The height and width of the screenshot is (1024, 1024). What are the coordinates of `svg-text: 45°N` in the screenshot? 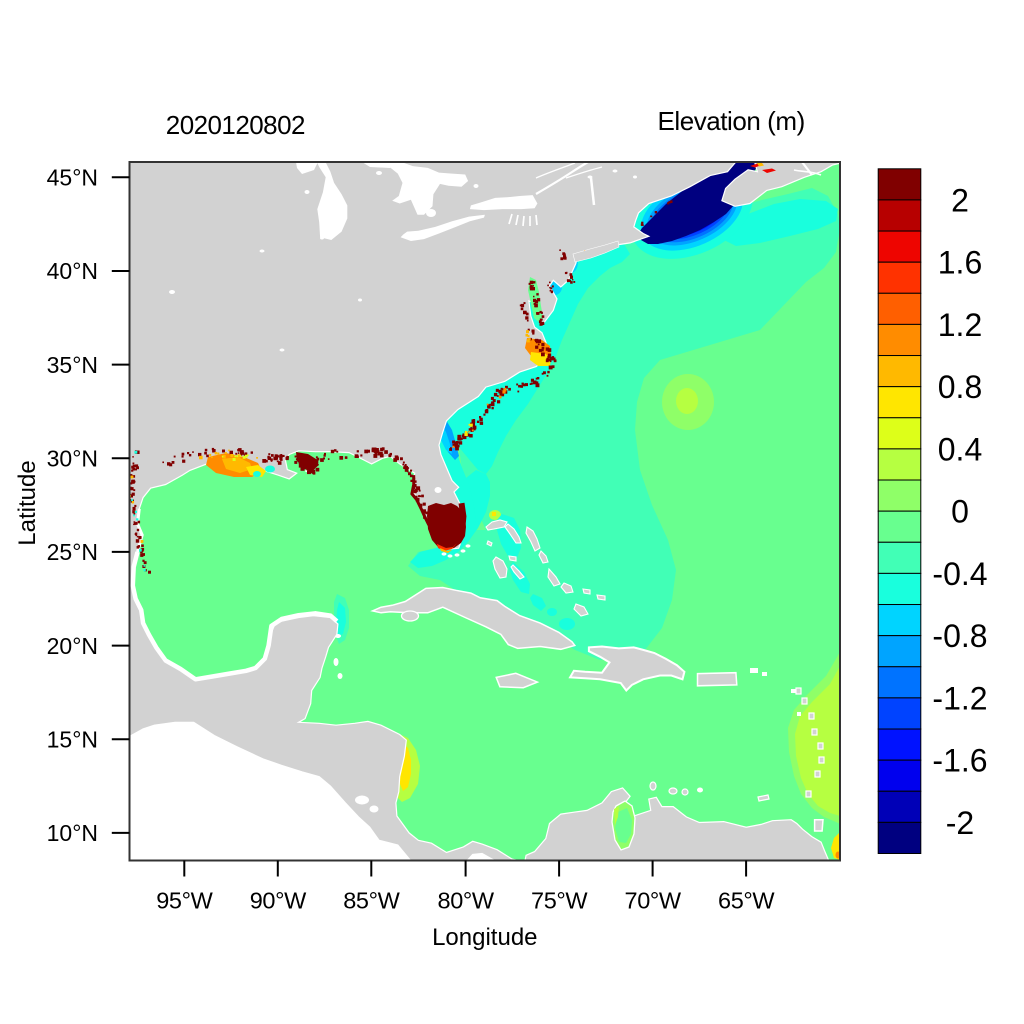 It's located at (72, 178).